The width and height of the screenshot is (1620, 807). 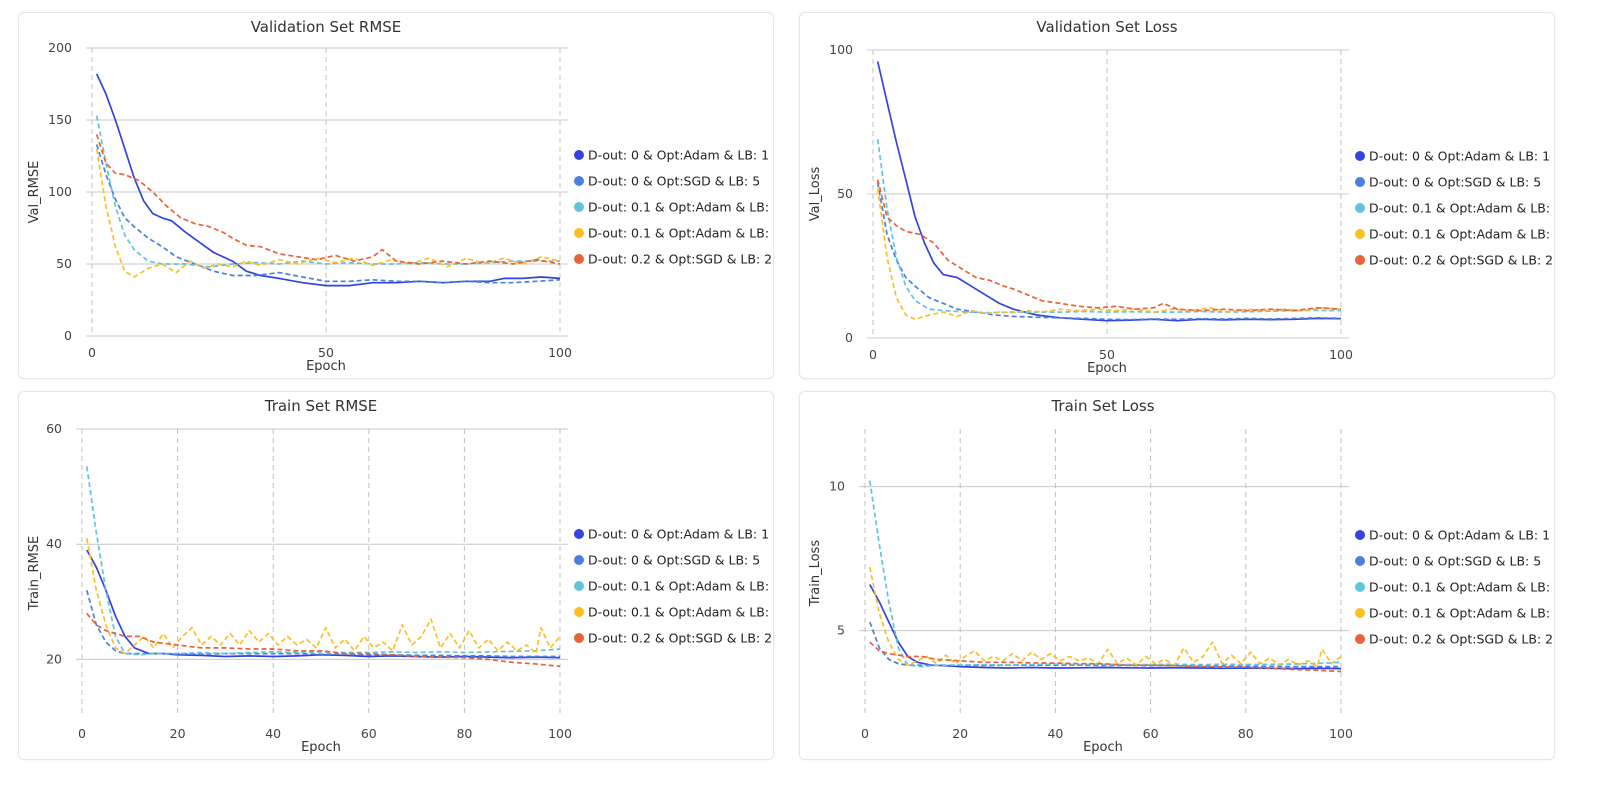 What do you see at coordinates (321, 406) in the screenshot?
I see `chart-title: Train Set RMSE` at bounding box center [321, 406].